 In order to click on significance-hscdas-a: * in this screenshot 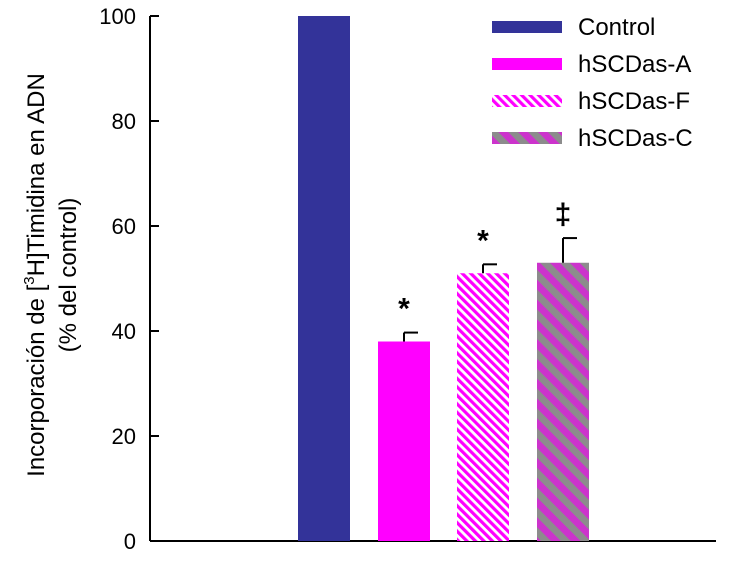, I will do `click(404, 309)`.